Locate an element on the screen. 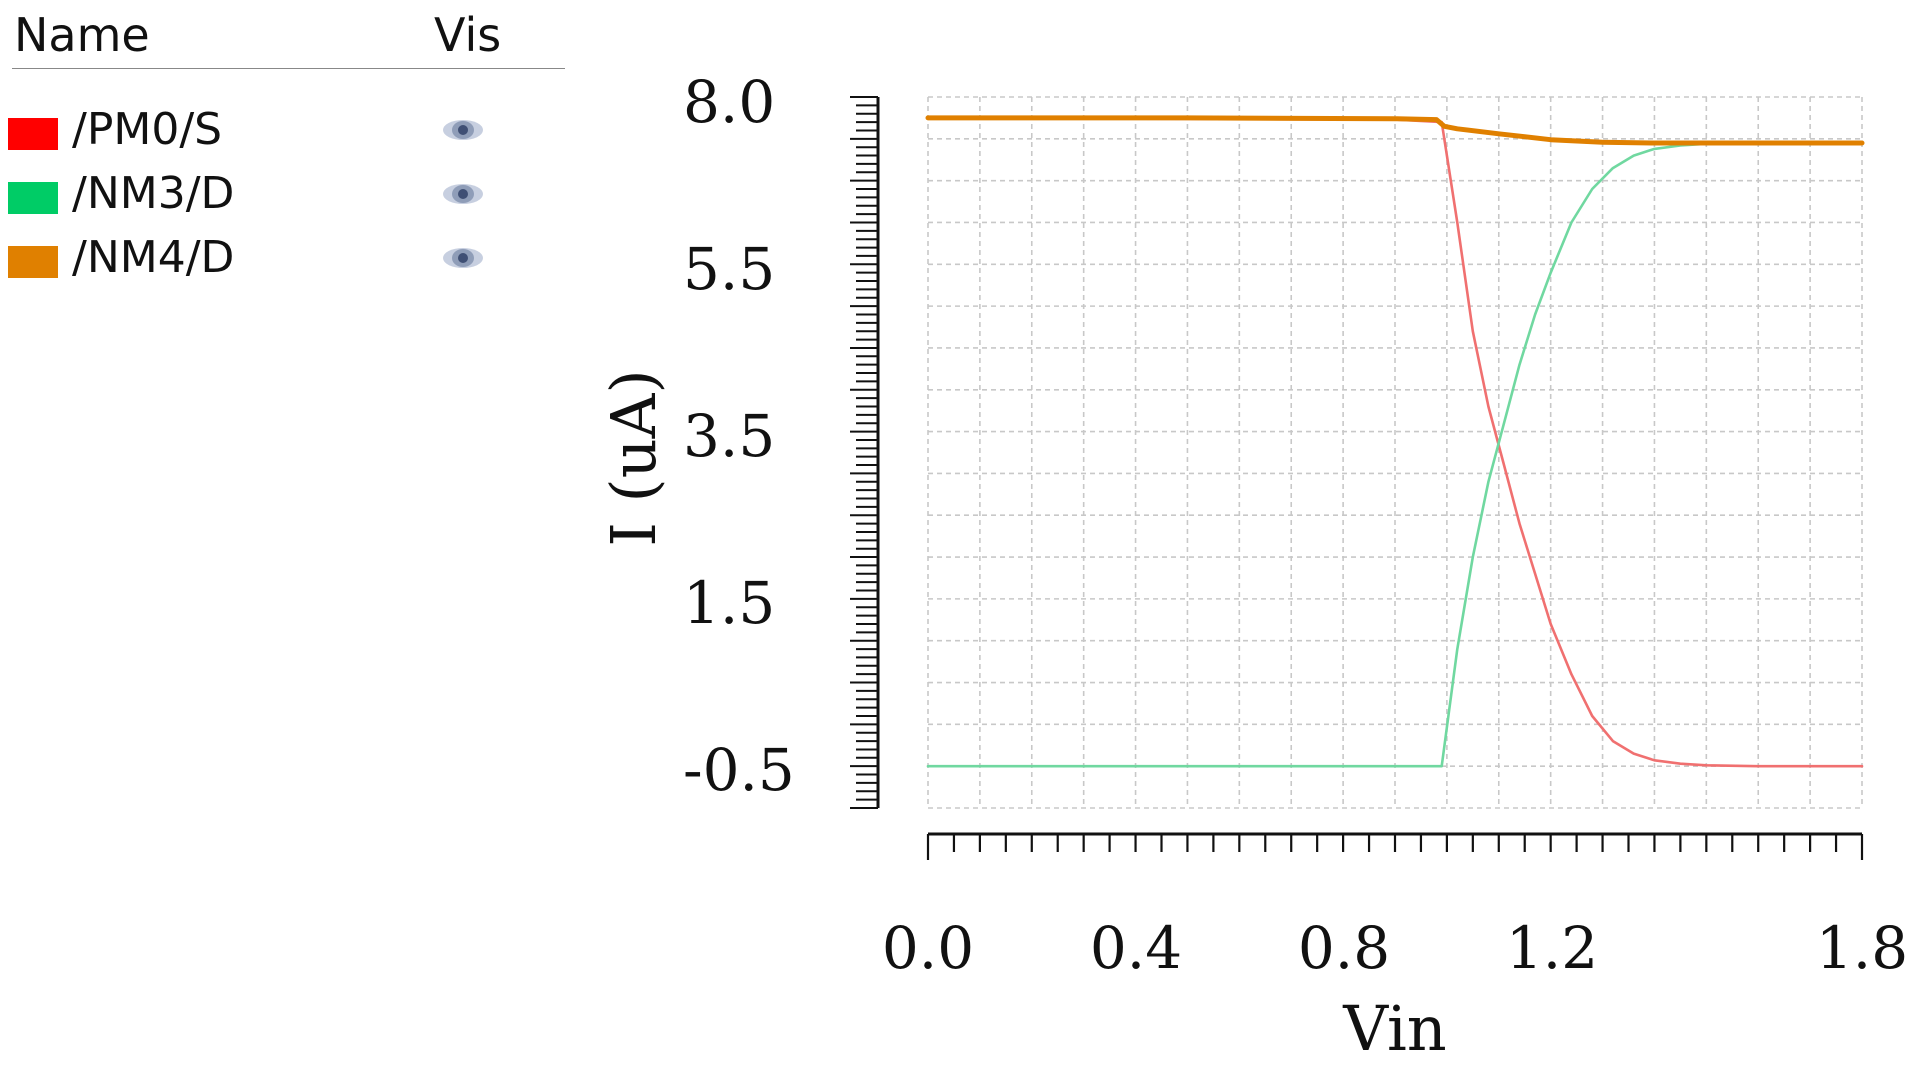 This screenshot has height=1080, width=1920. x-tick-label: 1.8 is located at coordinates (1862, 948).